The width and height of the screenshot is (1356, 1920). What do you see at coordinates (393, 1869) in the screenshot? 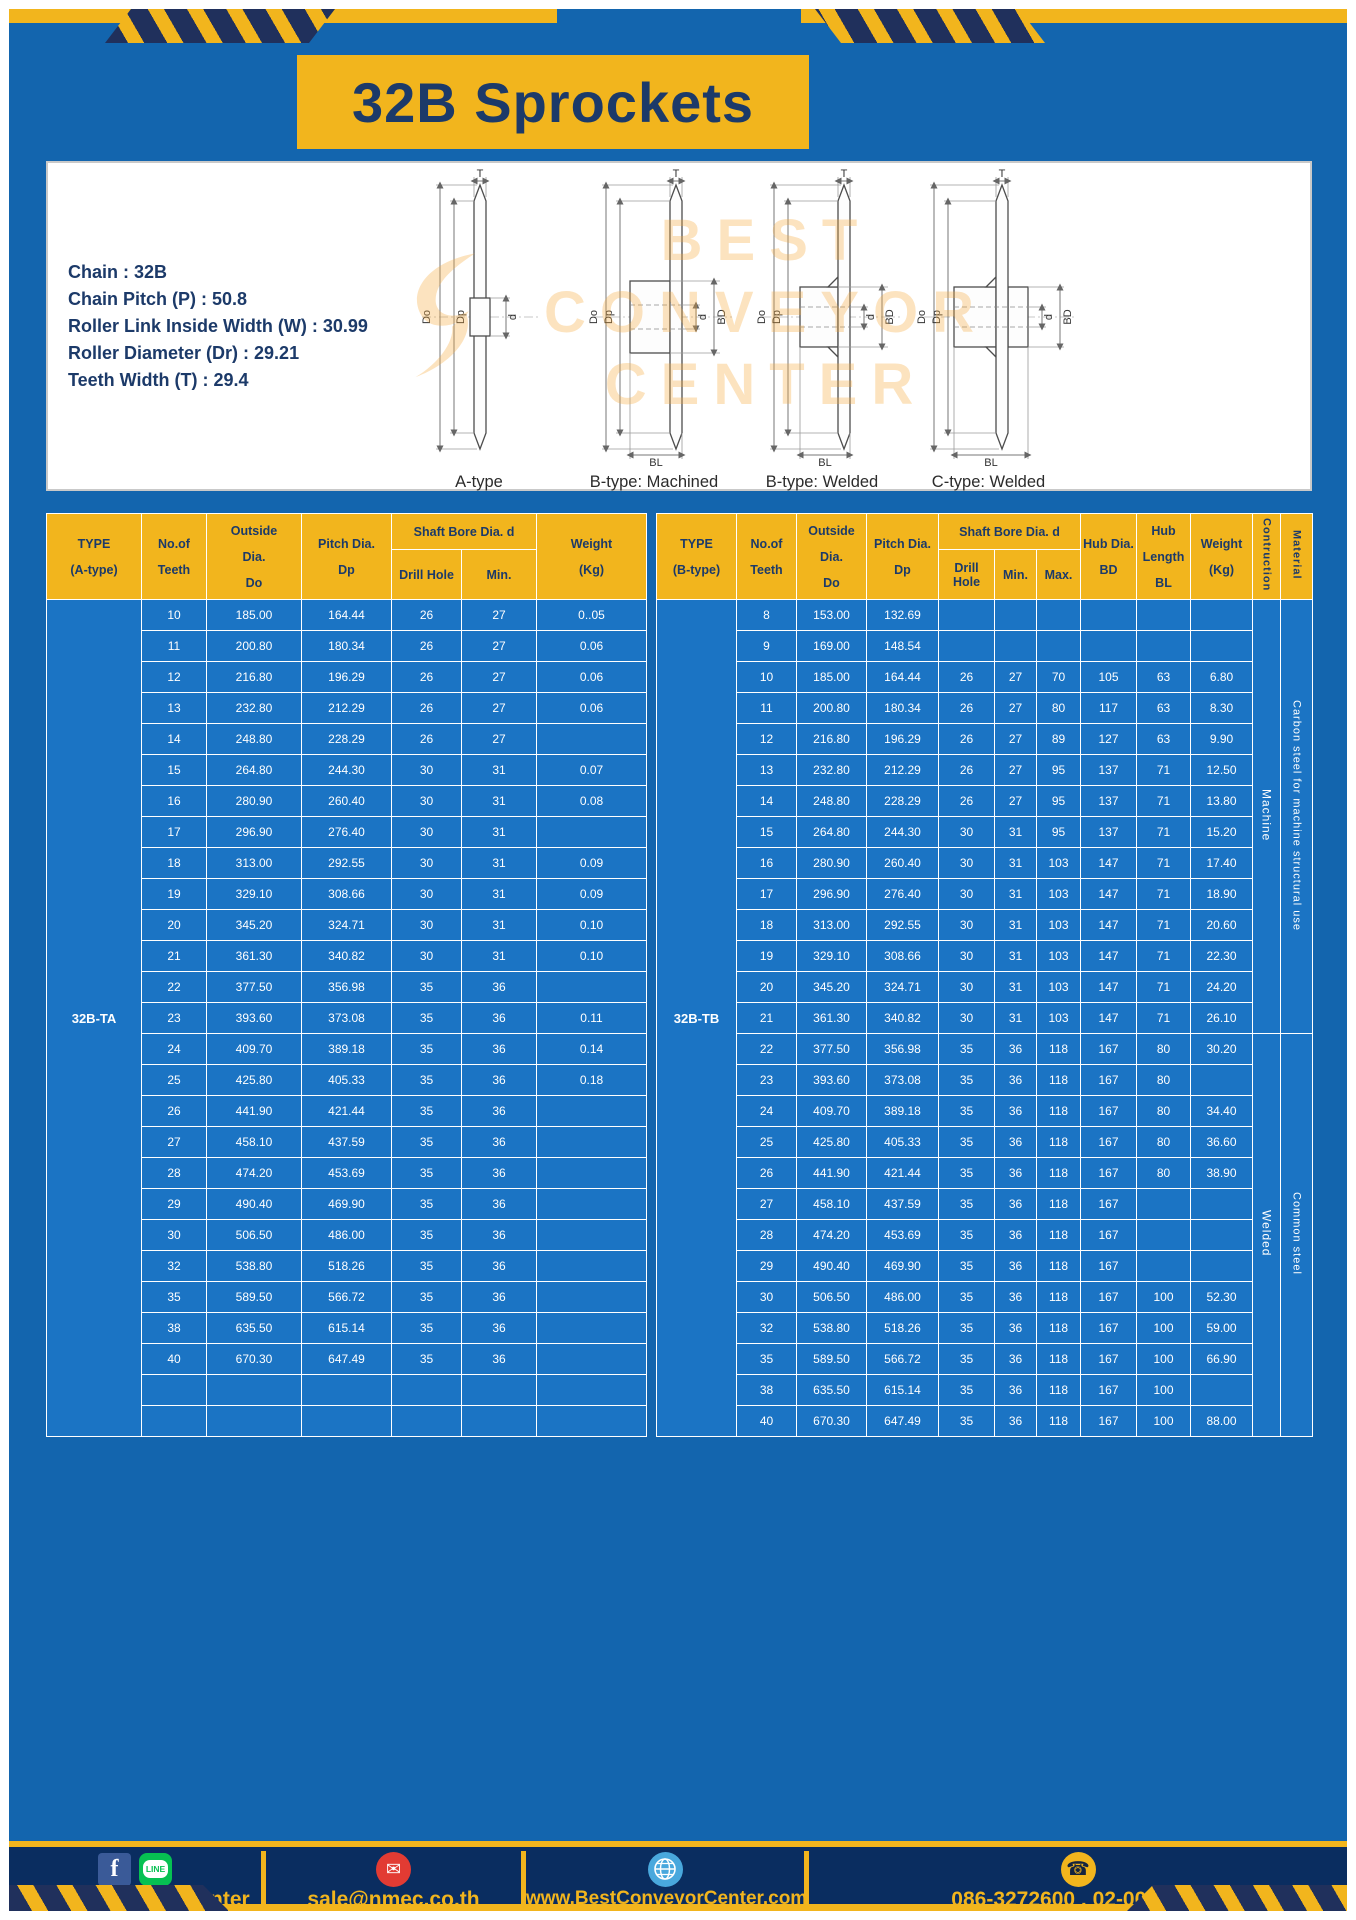
I see `email-icon: ✉` at bounding box center [393, 1869].